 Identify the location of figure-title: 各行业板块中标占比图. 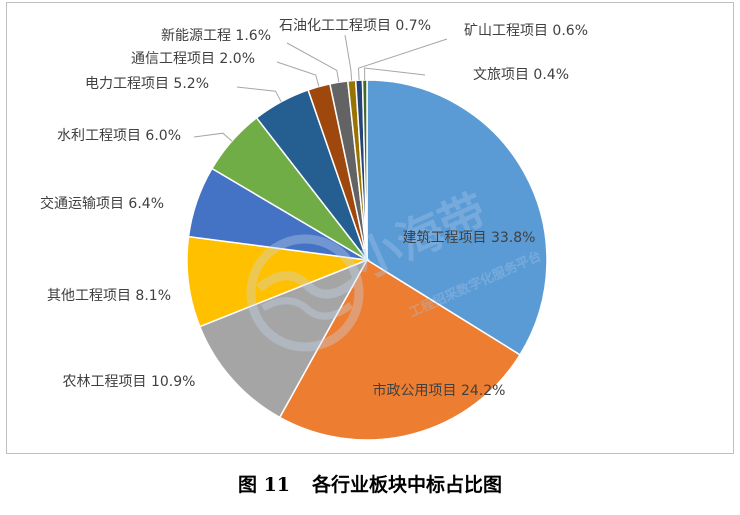
(407, 485).